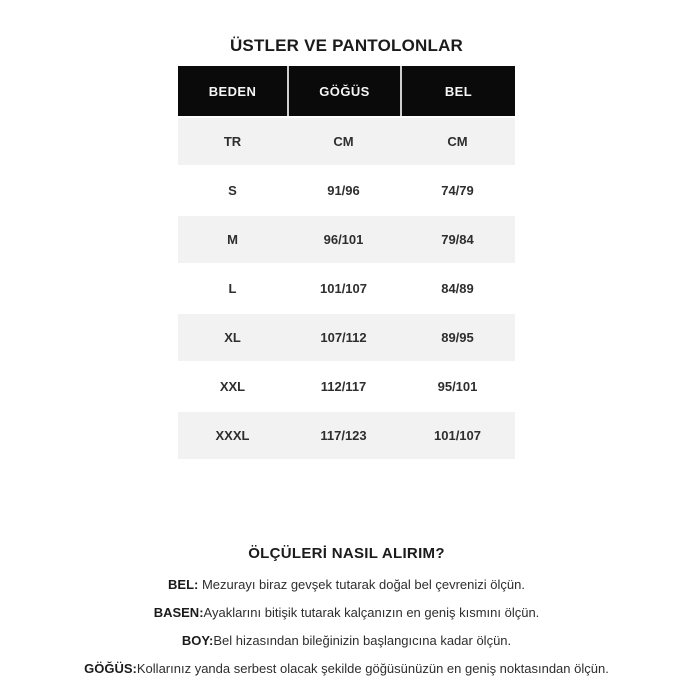 The height and width of the screenshot is (700, 700). I want to click on chest-cell: 112/117, so click(343, 386).